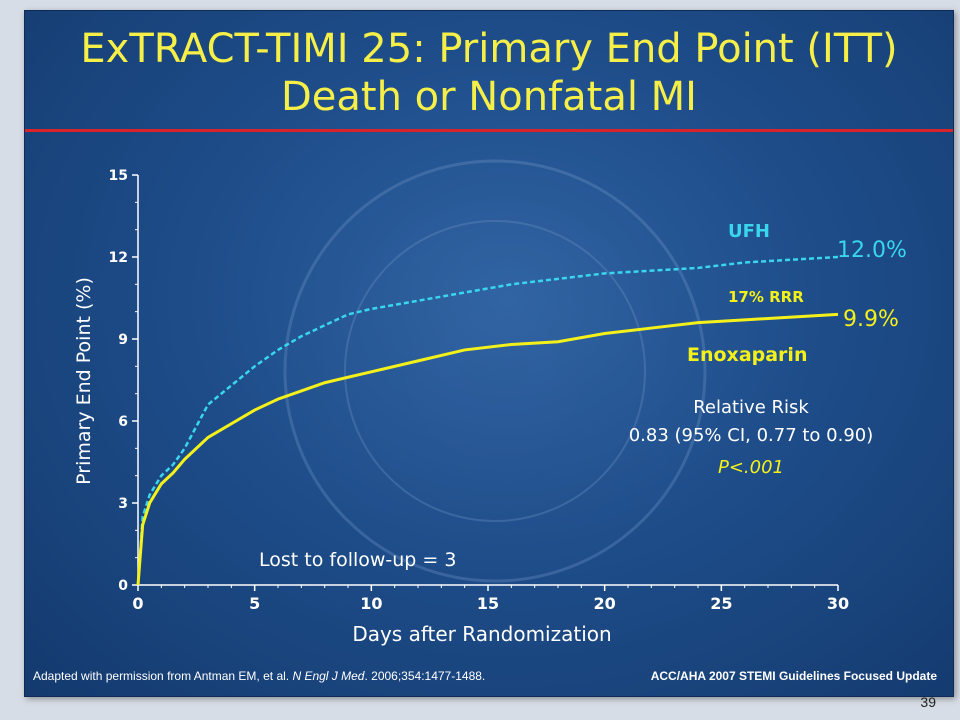 This screenshot has height=720, width=960. What do you see at coordinates (328, 676) in the screenshot?
I see `citation-journal: N Engl J Med` at bounding box center [328, 676].